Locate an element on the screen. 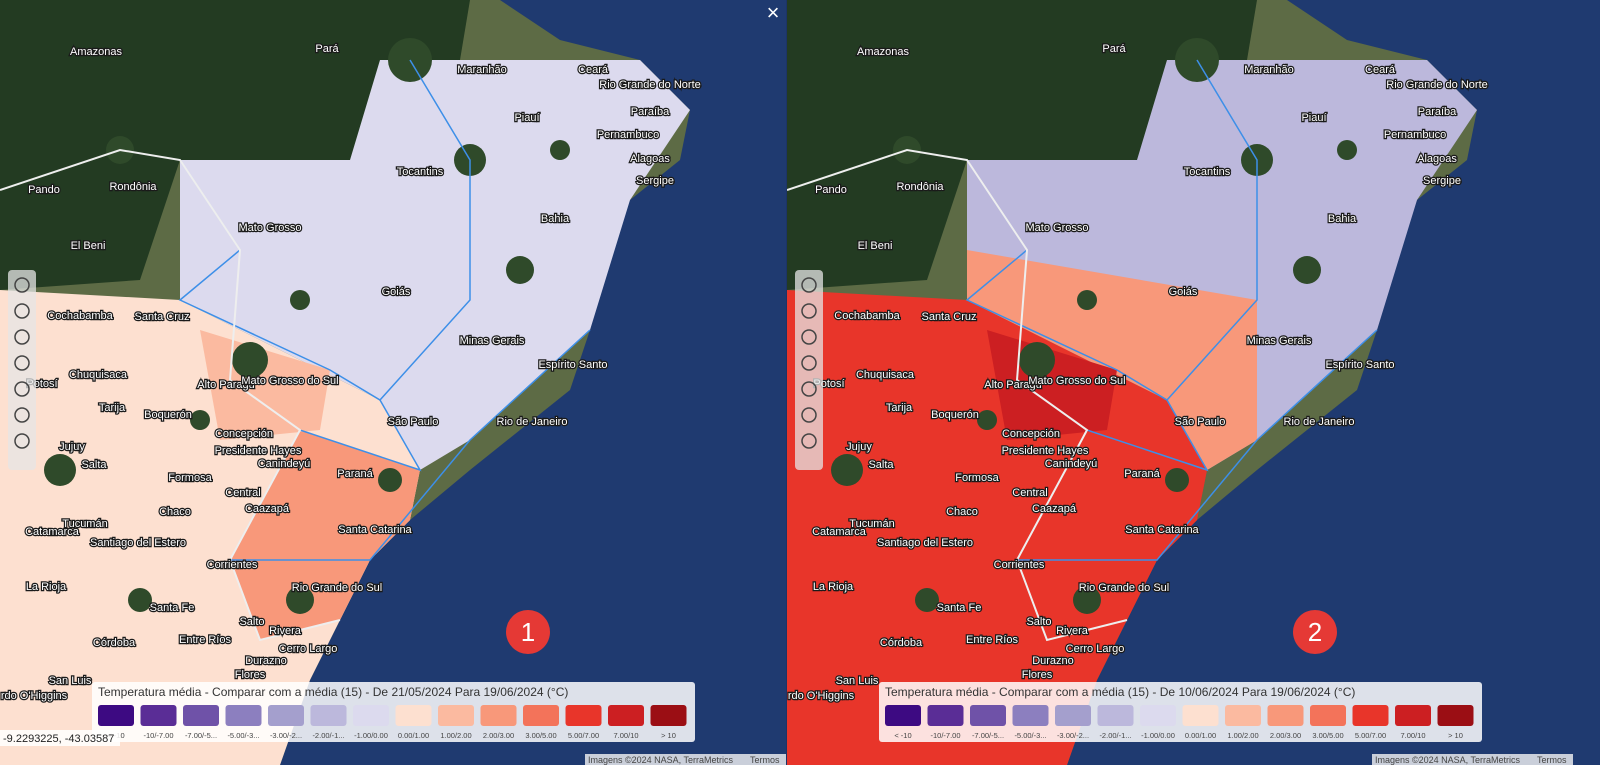  legend is located at coordinates (393, 712).